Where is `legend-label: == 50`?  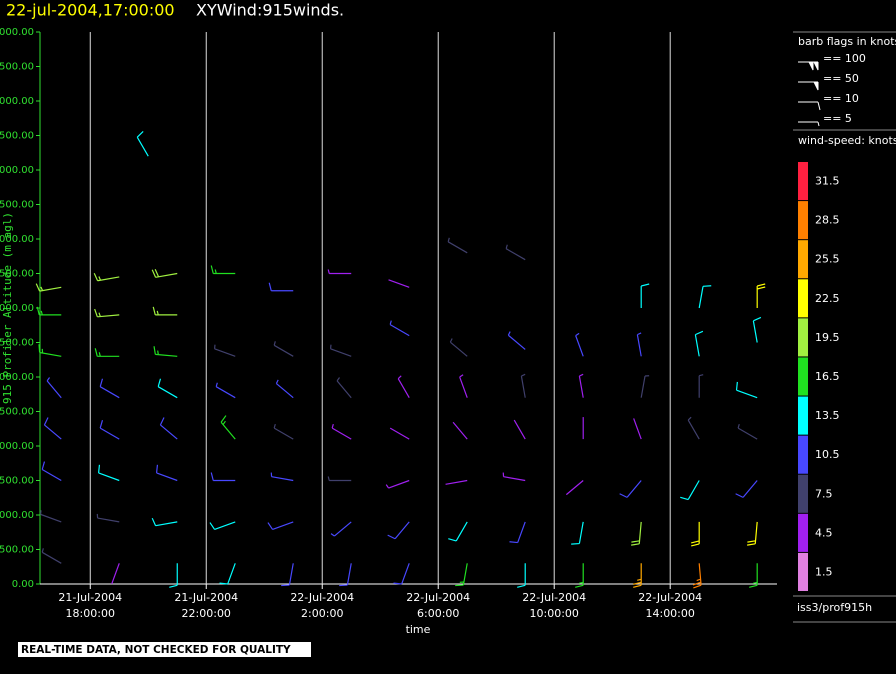
legend-label: == 50 is located at coordinates (841, 78).